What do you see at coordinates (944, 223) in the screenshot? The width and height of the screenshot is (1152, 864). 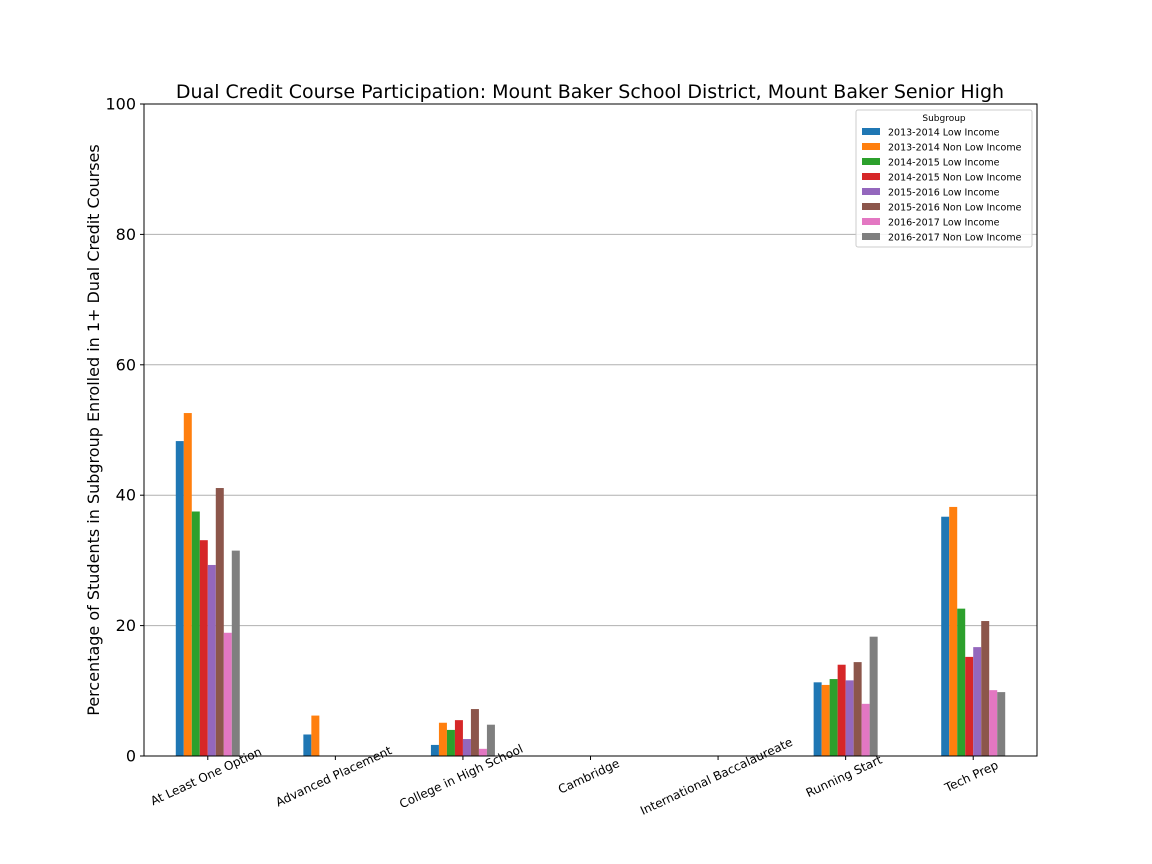 I see `legend-entry-label: 2016-2017 Low Income` at bounding box center [944, 223].